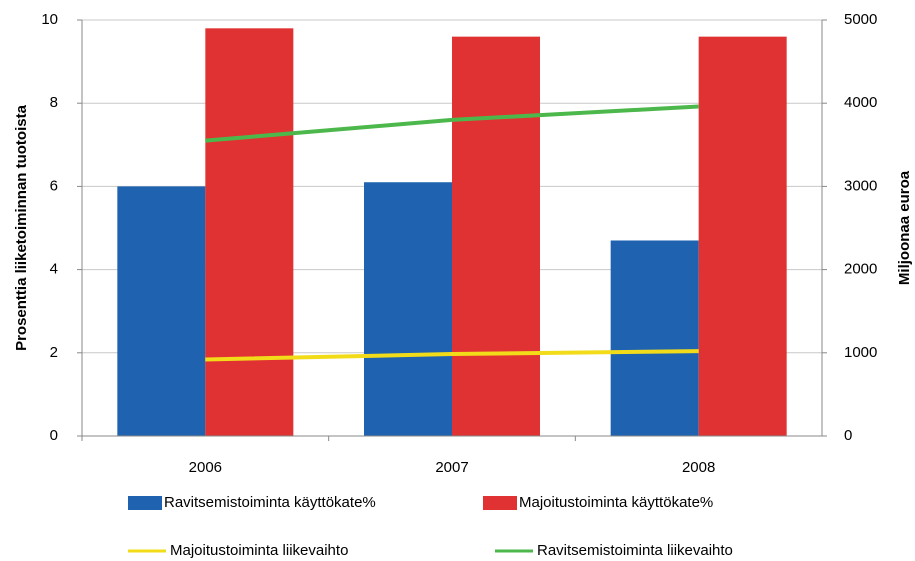 The height and width of the screenshot is (561, 915). Describe the element at coordinates (451, 467) in the screenshot. I see `x-tick-label: 2007` at that location.